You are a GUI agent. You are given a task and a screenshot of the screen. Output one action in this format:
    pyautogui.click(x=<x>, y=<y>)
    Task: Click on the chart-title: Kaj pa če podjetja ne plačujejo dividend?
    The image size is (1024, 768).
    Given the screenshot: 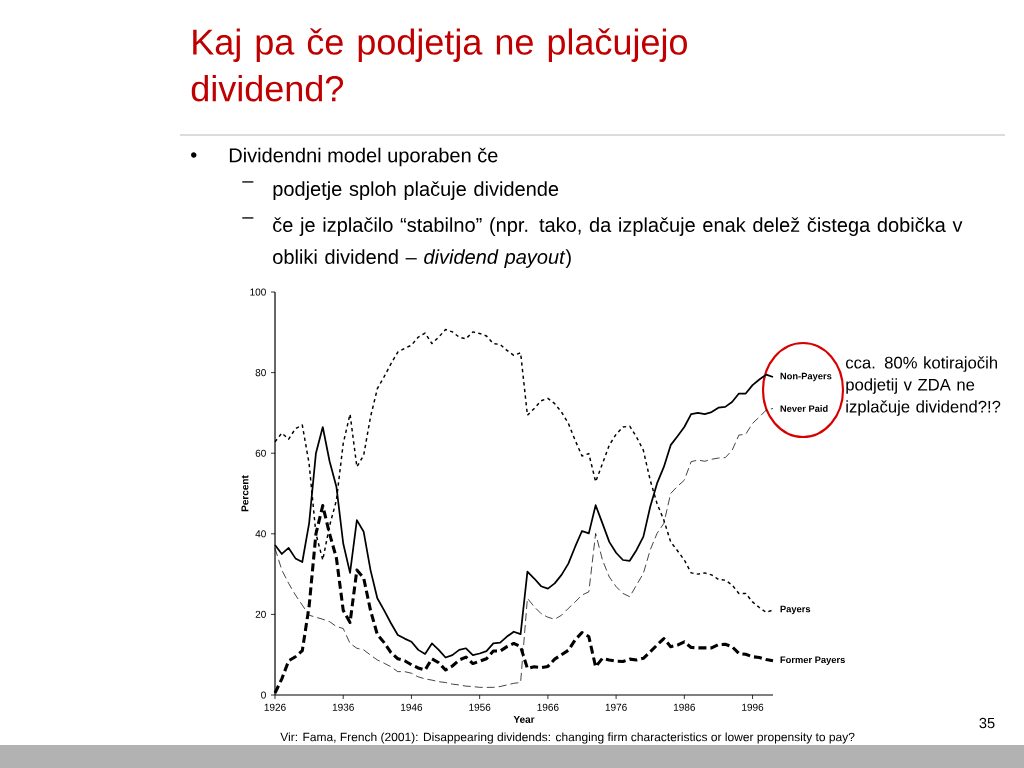 What is the action you would take?
    pyautogui.click(x=439, y=65)
    